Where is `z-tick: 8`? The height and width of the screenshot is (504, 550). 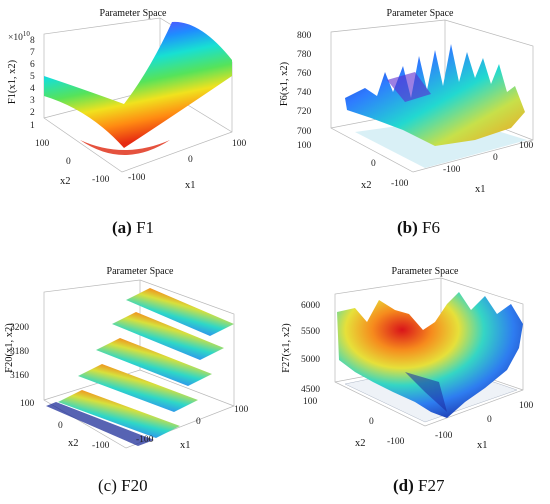
z-tick: 8 is located at coordinates (32, 41).